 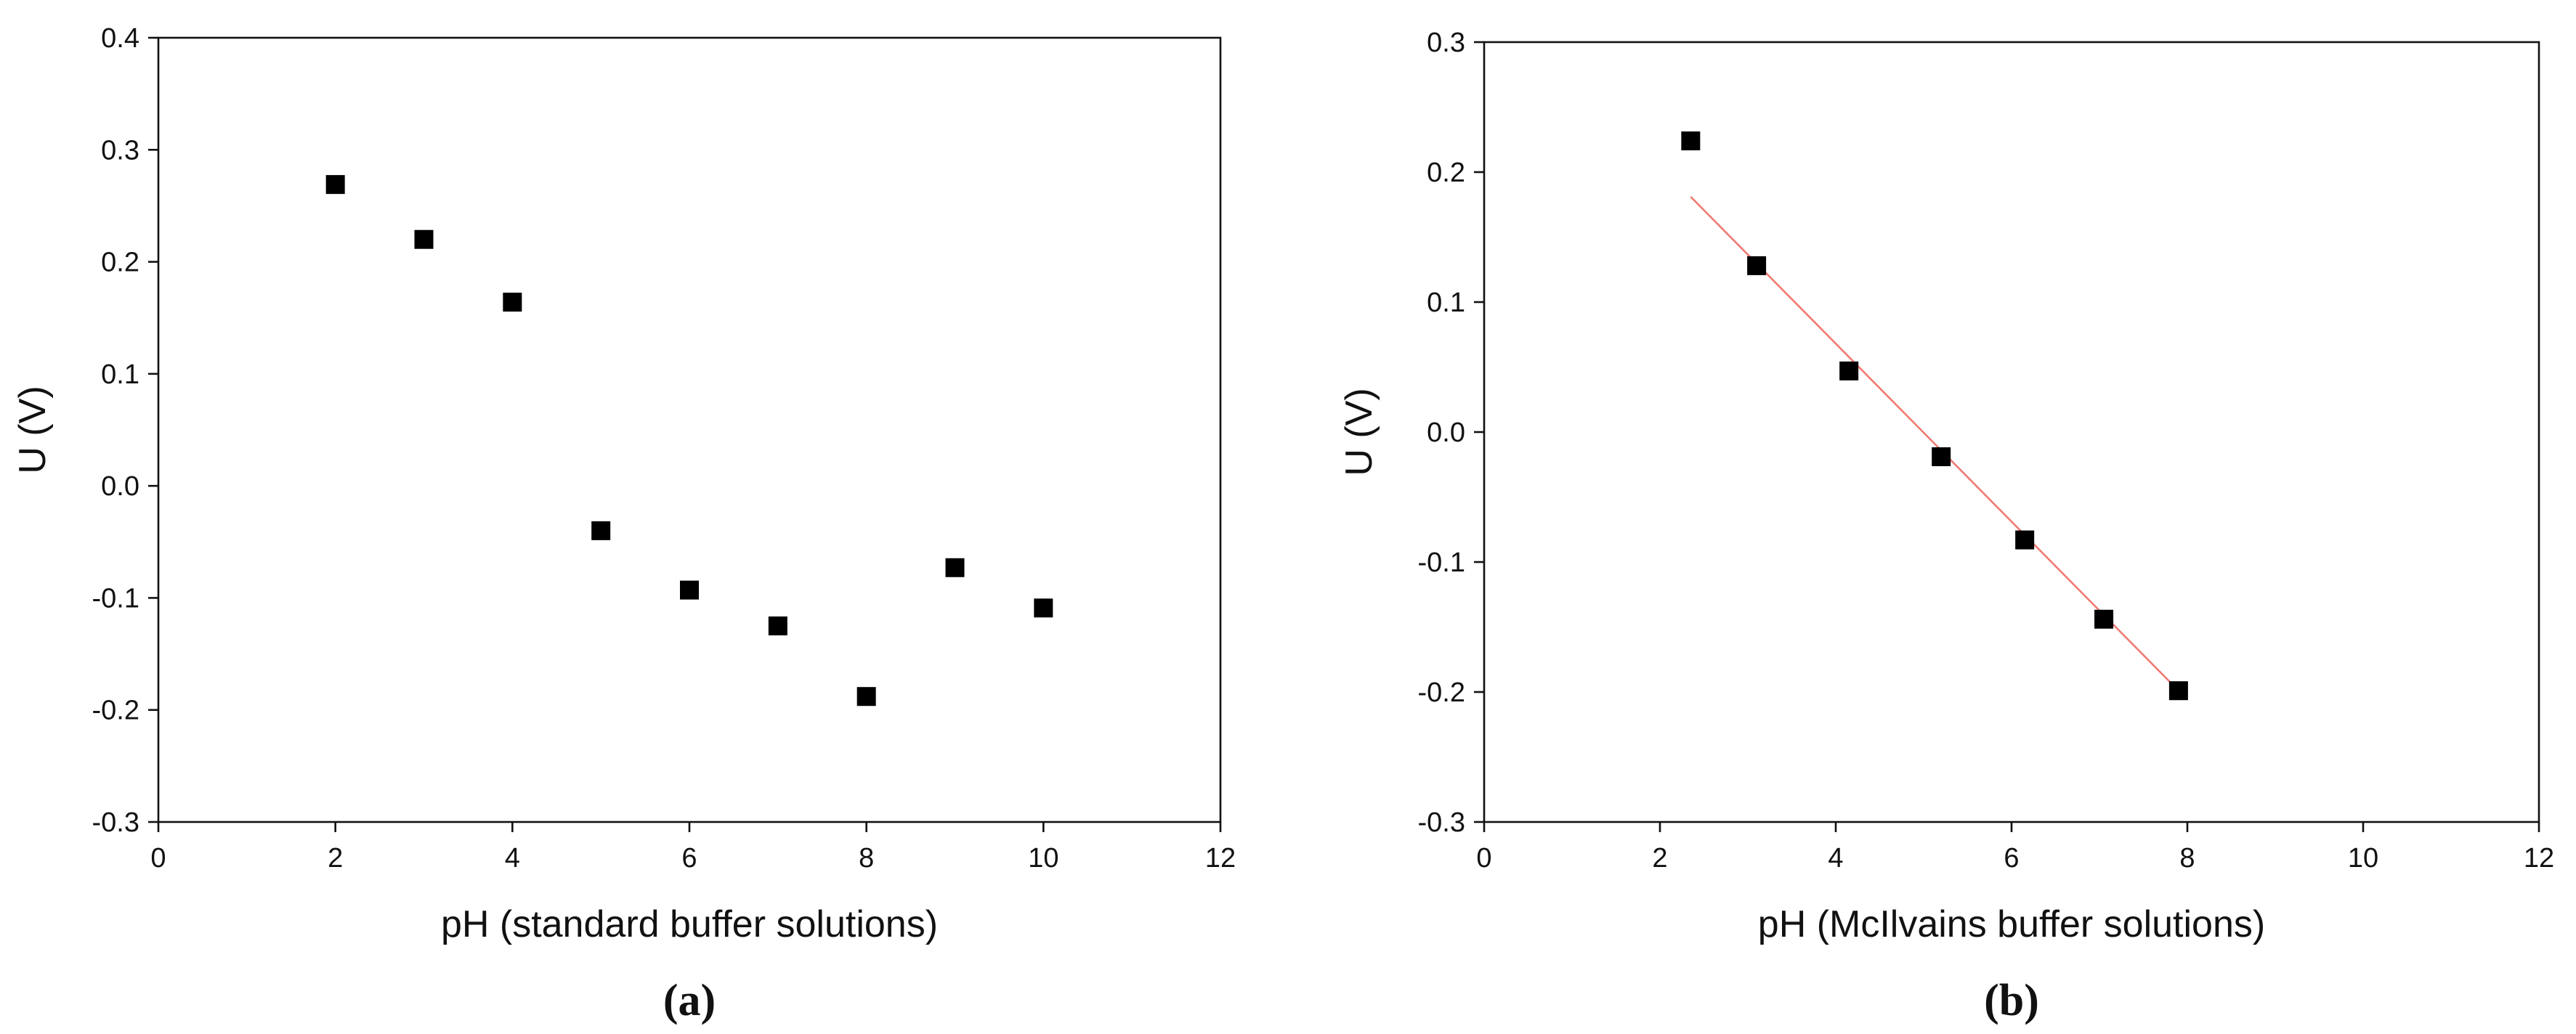 I want to click on y-tick-label-a: -0.3, so click(x=116, y=822).